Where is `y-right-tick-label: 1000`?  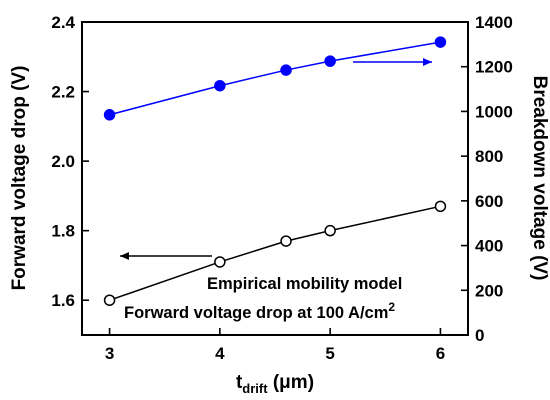 y-right-tick-label: 1000 is located at coordinates (494, 111).